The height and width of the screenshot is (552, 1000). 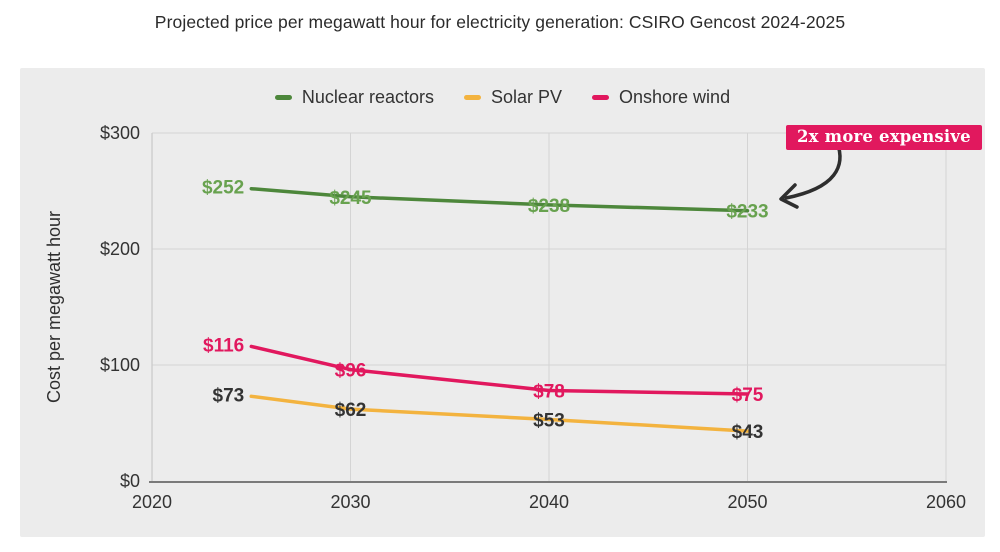 I want to click on nuclear-reactors-point-label: $233, so click(x=747, y=212).